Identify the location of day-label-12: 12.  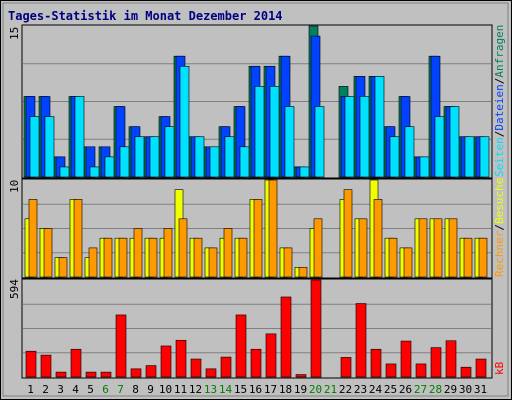
(195, 389).